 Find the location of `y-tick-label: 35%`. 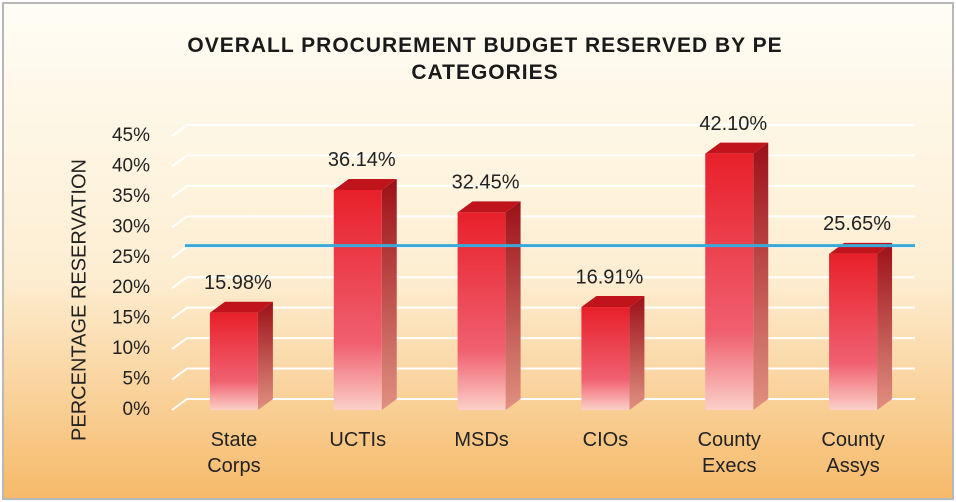

y-tick-label: 35% is located at coordinates (131, 196).